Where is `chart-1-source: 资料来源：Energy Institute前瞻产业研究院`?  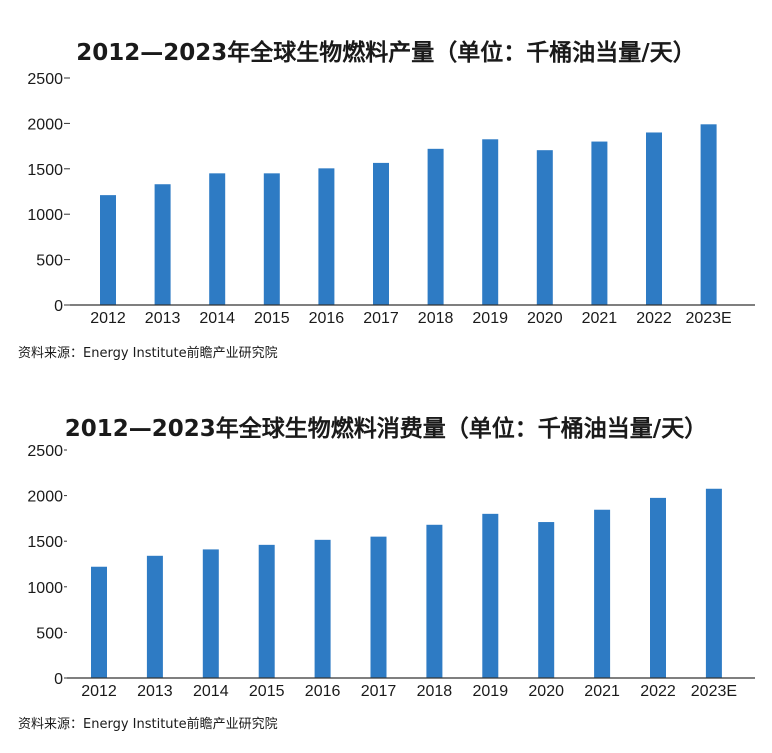
chart-1-source: 资料来源：Energy Institute前瞻产业研究院 is located at coordinates (148, 353).